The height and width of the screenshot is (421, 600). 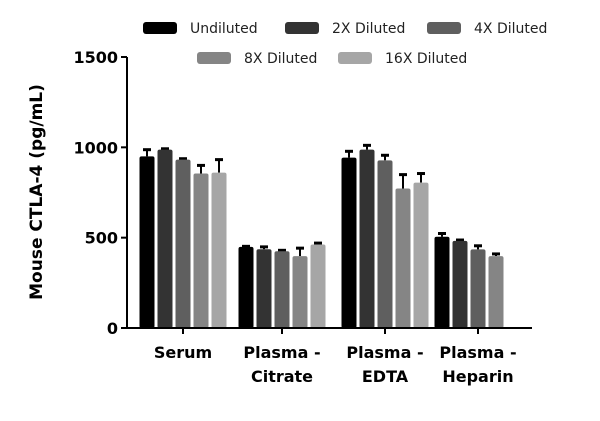 I want to click on x-tick-label-line2: Heparin, so click(x=477, y=376).